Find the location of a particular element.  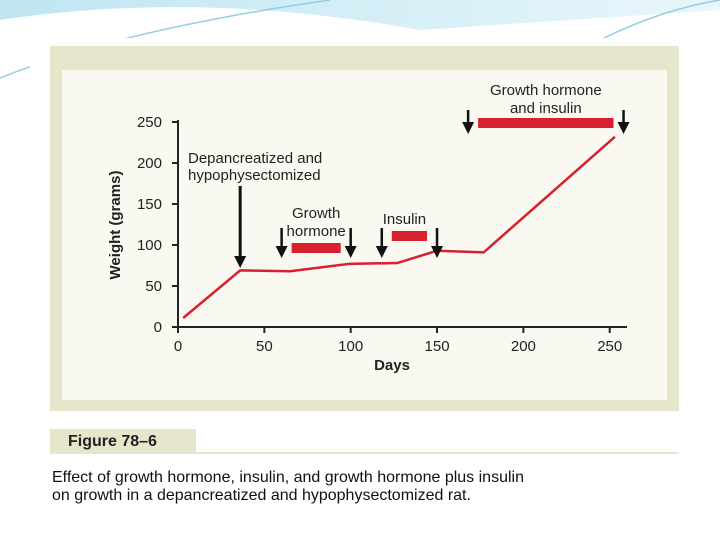

x-tick-label: 0 is located at coordinates (178, 346).